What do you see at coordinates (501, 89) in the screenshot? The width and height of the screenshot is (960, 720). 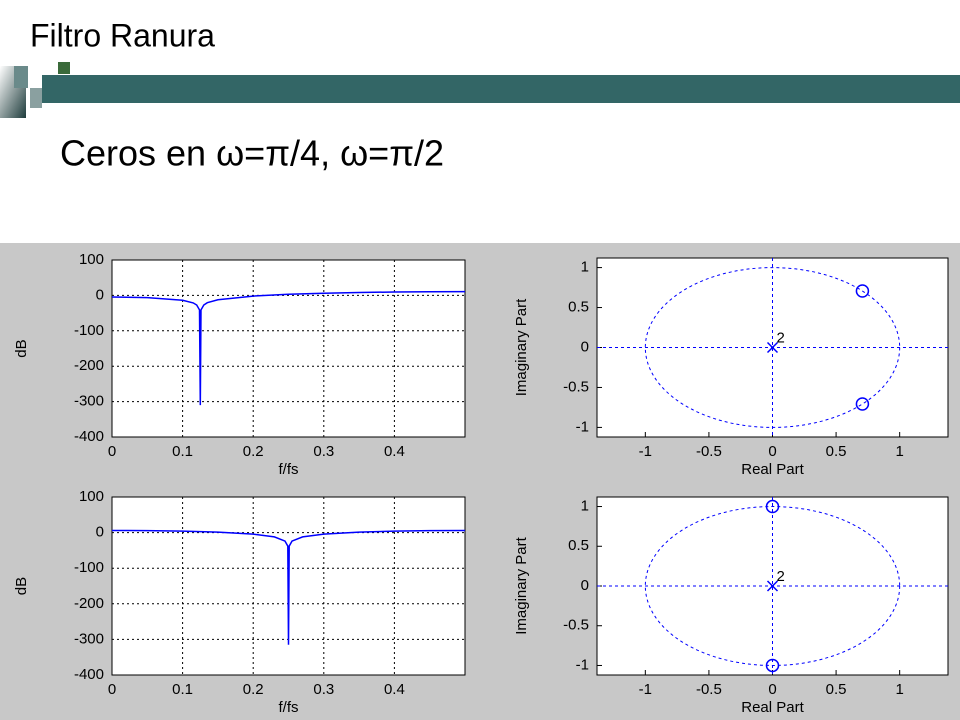 I see `header-bar` at bounding box center [501, 89].